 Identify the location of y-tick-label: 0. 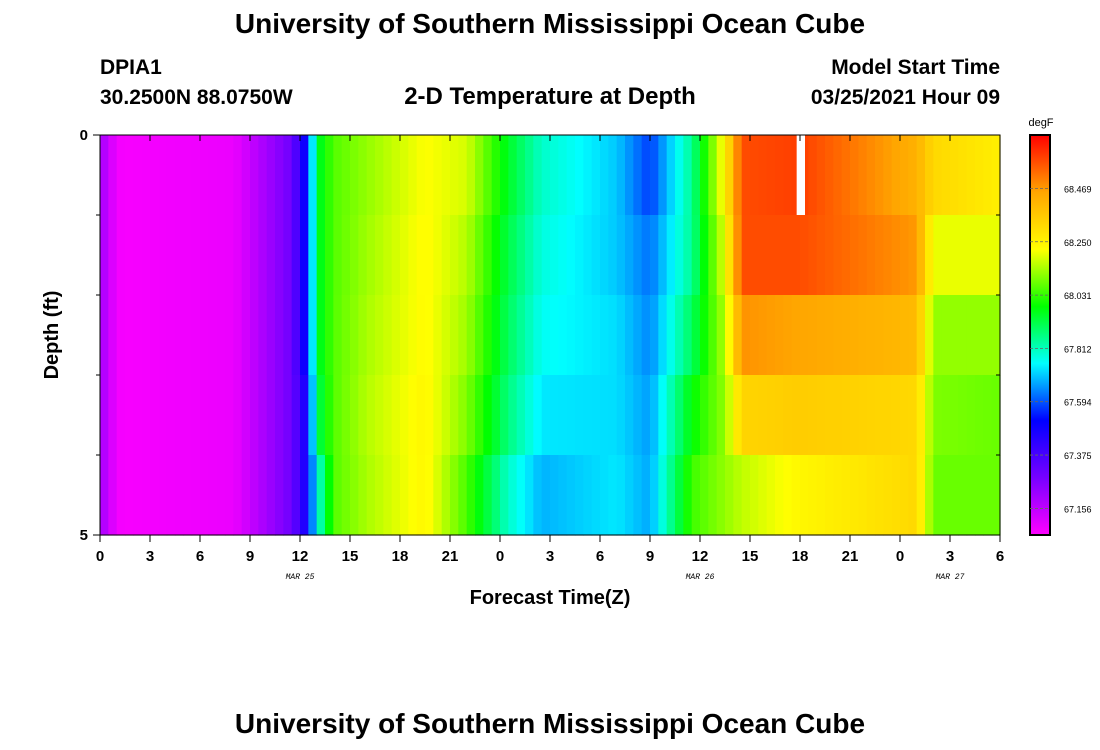
(84, 135).